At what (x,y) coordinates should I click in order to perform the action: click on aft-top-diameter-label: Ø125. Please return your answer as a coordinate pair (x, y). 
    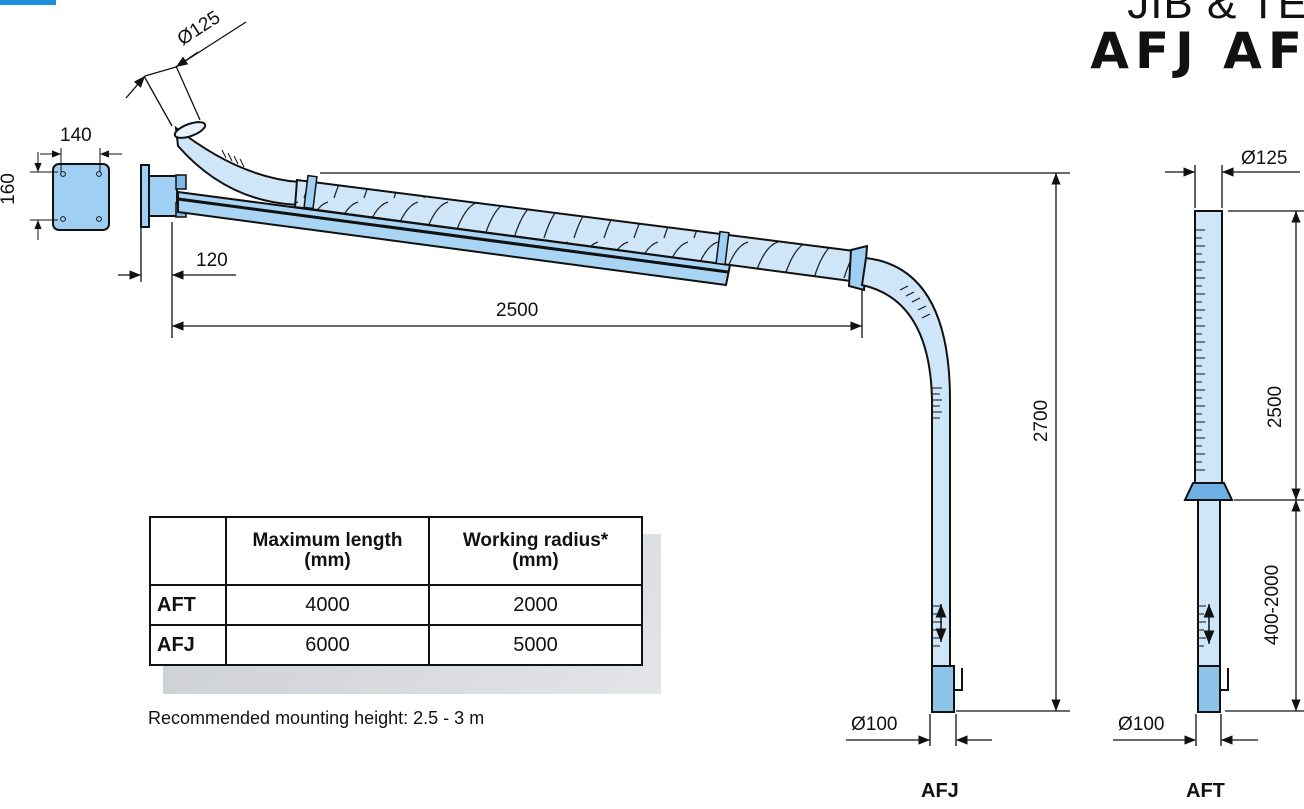
    Looking at the image, I should click on (1264, 158).